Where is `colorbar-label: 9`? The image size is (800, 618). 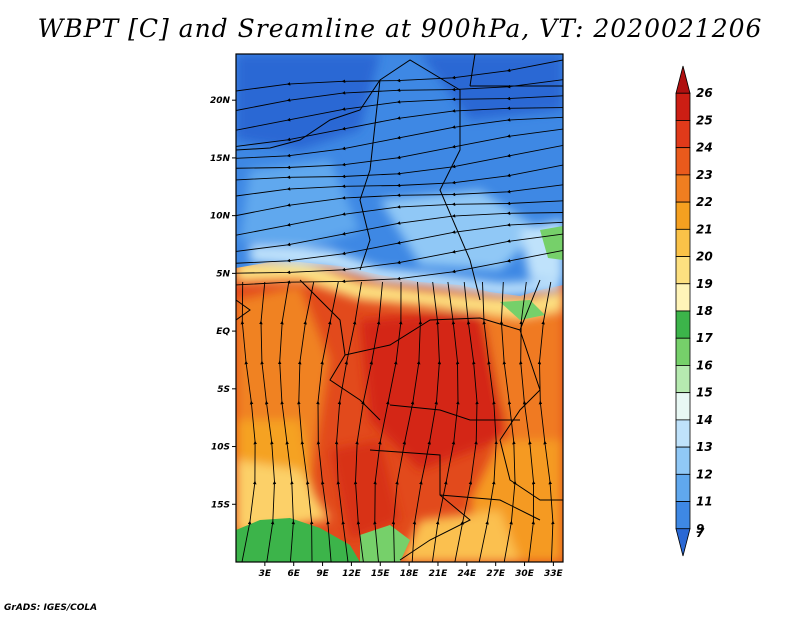
colorbar-label: 9 is located at coordinates (700, 529).